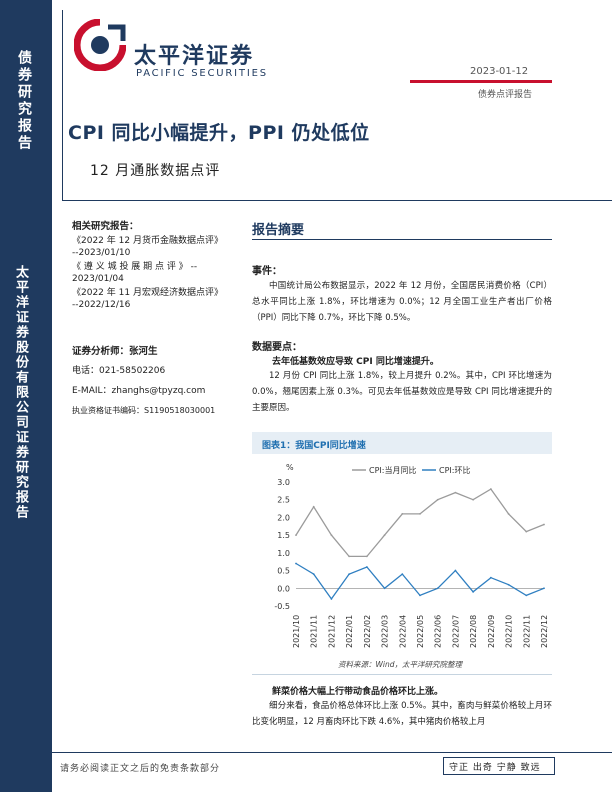  I want to click on report-category-vertical-label: 债券研究报告, so click(24, 101).